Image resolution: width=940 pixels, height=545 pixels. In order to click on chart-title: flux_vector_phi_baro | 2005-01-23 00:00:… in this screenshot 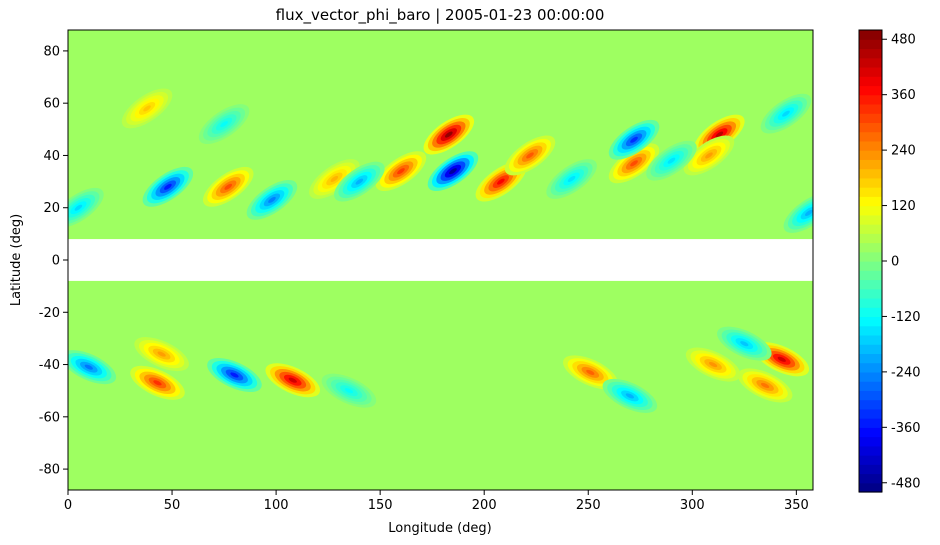, I will do `click(440, 15)`.